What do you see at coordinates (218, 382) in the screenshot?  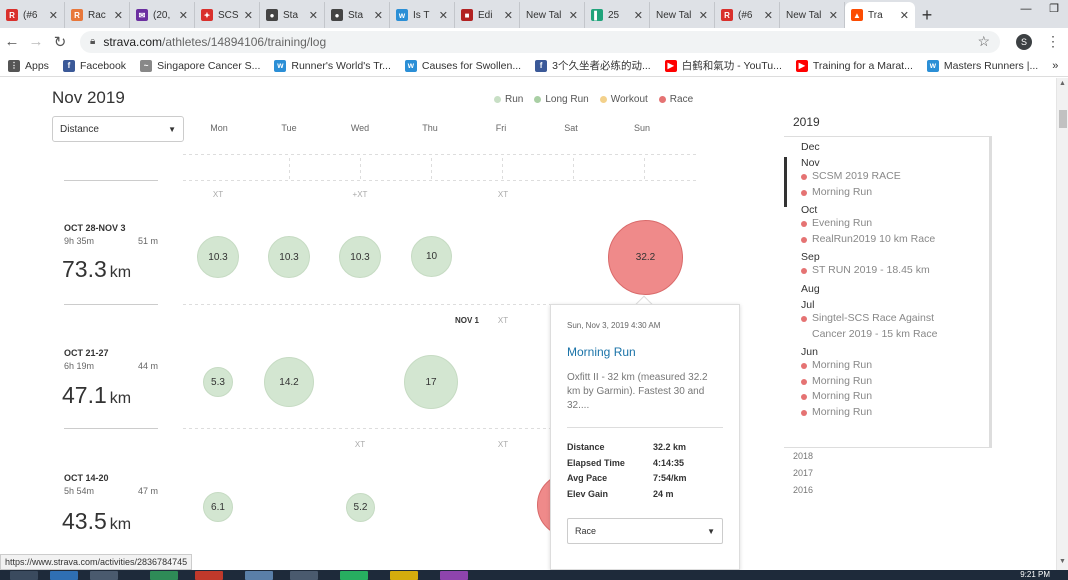 I see `activity-bubble: 5.3` at bounding box center [218, 382].